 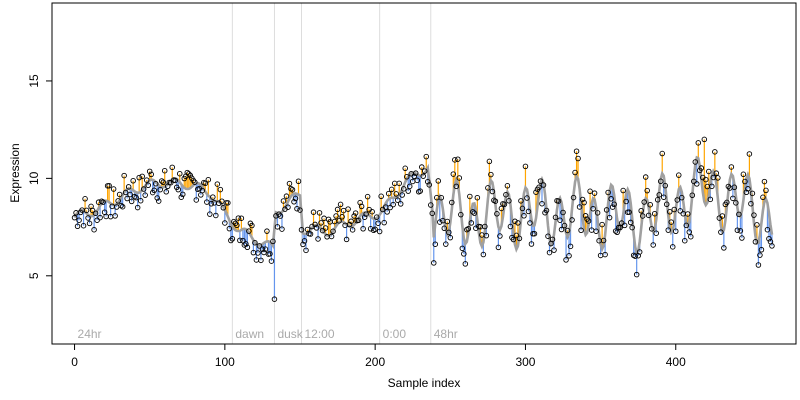 What do you see at coordinates (90, 334) in the screenshot?
I see `period-label: 24hr` at bounding box center [90, 334].